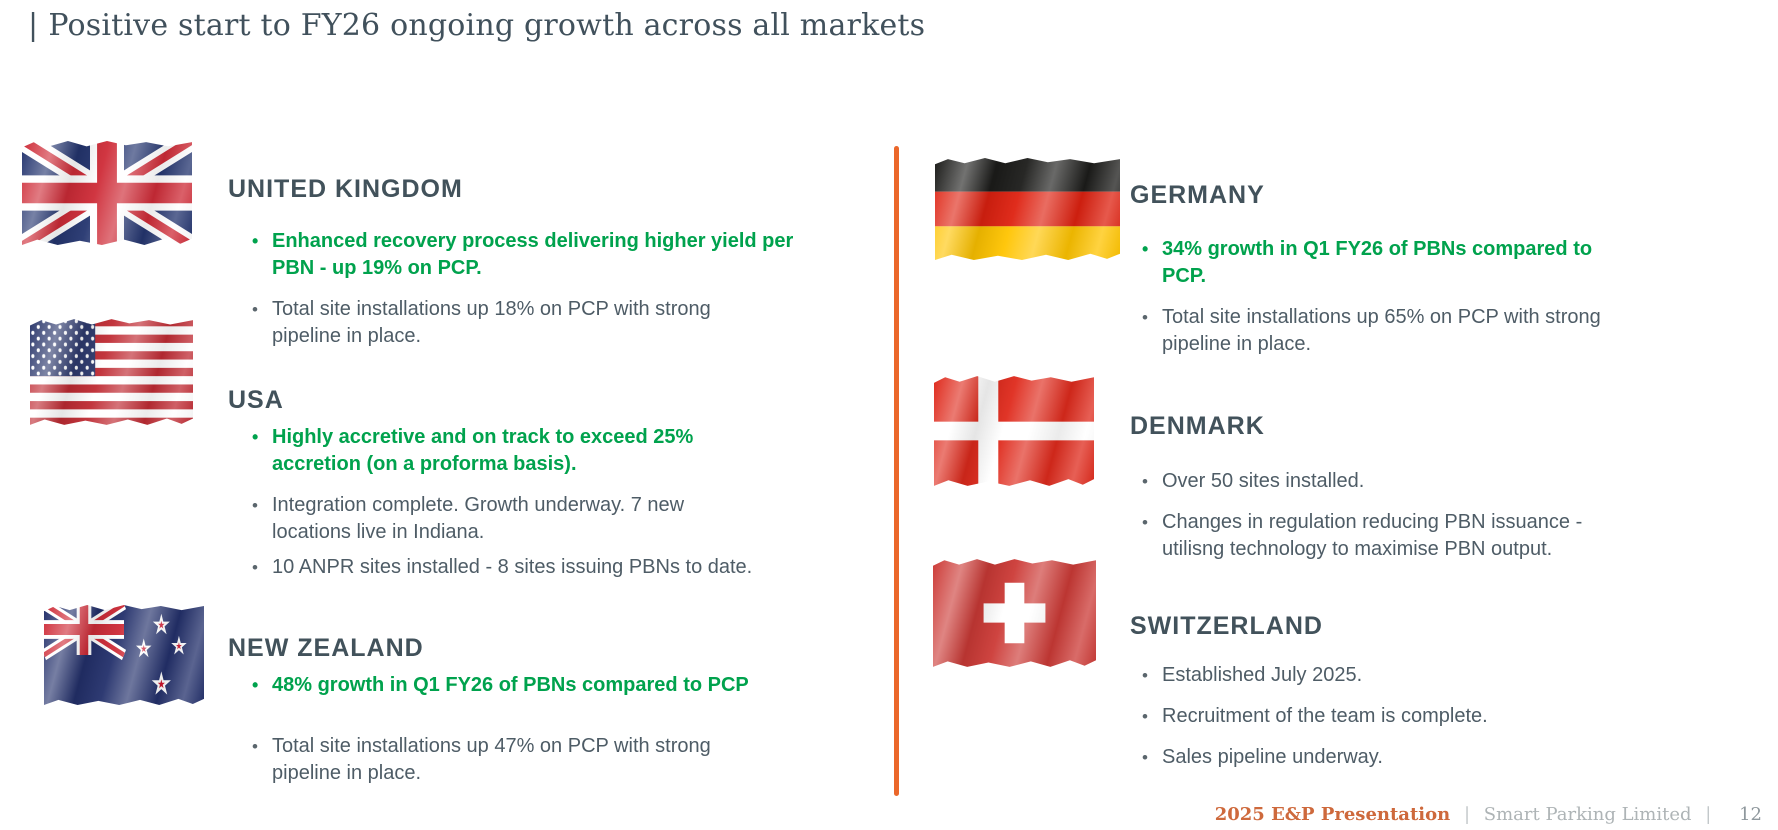  I want to click on switzerland-flag-icon, so click(1014, 613).